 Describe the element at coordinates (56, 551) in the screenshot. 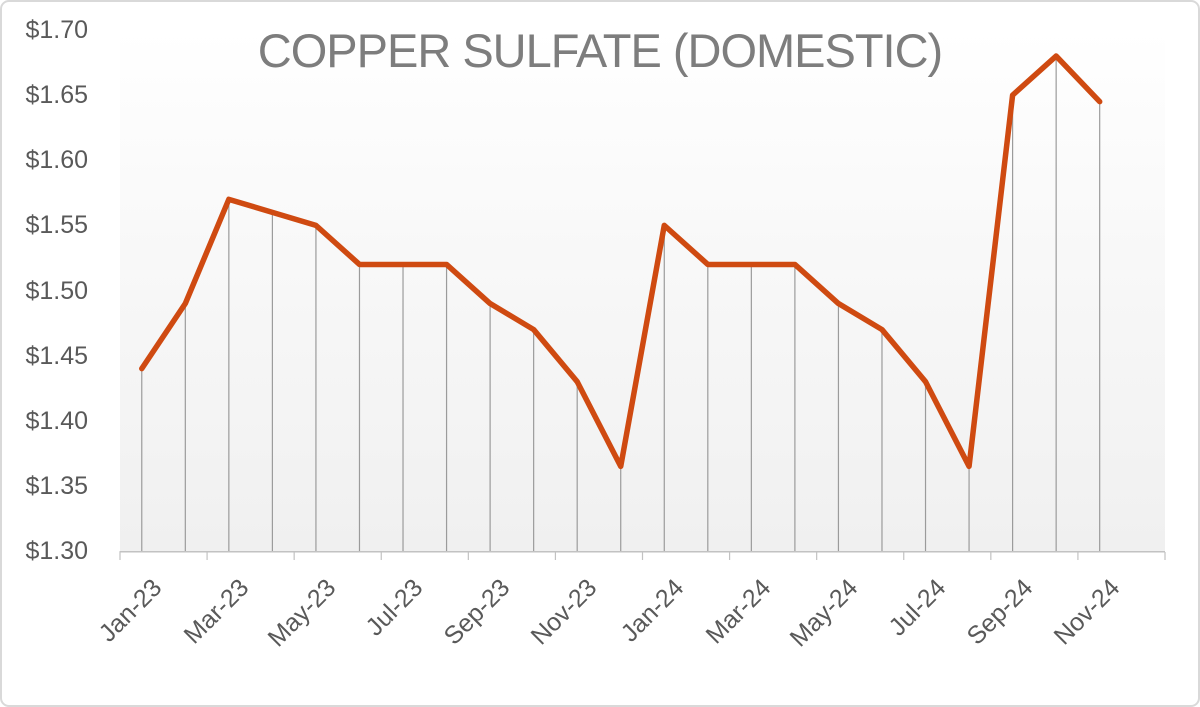

I see `y-axis-label: $1.30` at that location.